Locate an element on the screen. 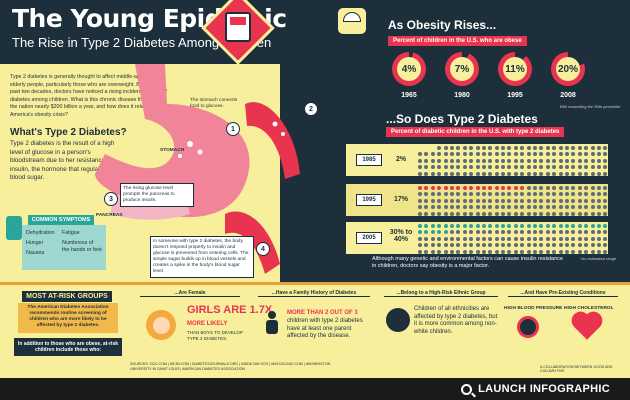 The image size is (630, 400). obesity-year: 1965 is located at coordinates (409, 95).